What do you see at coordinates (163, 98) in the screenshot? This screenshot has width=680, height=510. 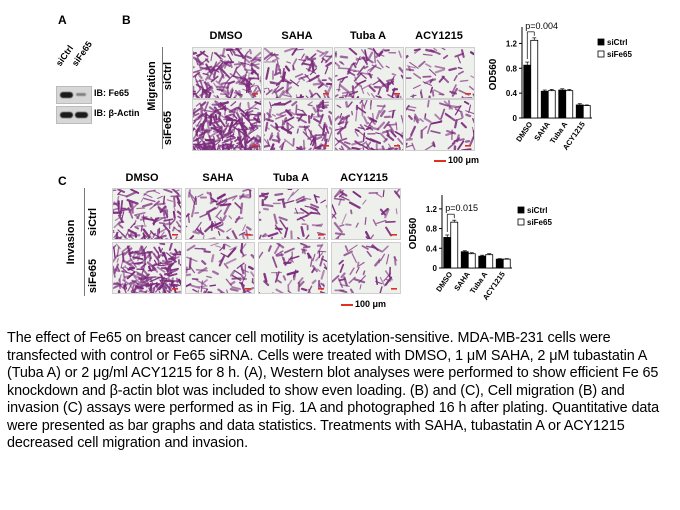 I see `migration-group-bracket` at bounding box center [163, 98].